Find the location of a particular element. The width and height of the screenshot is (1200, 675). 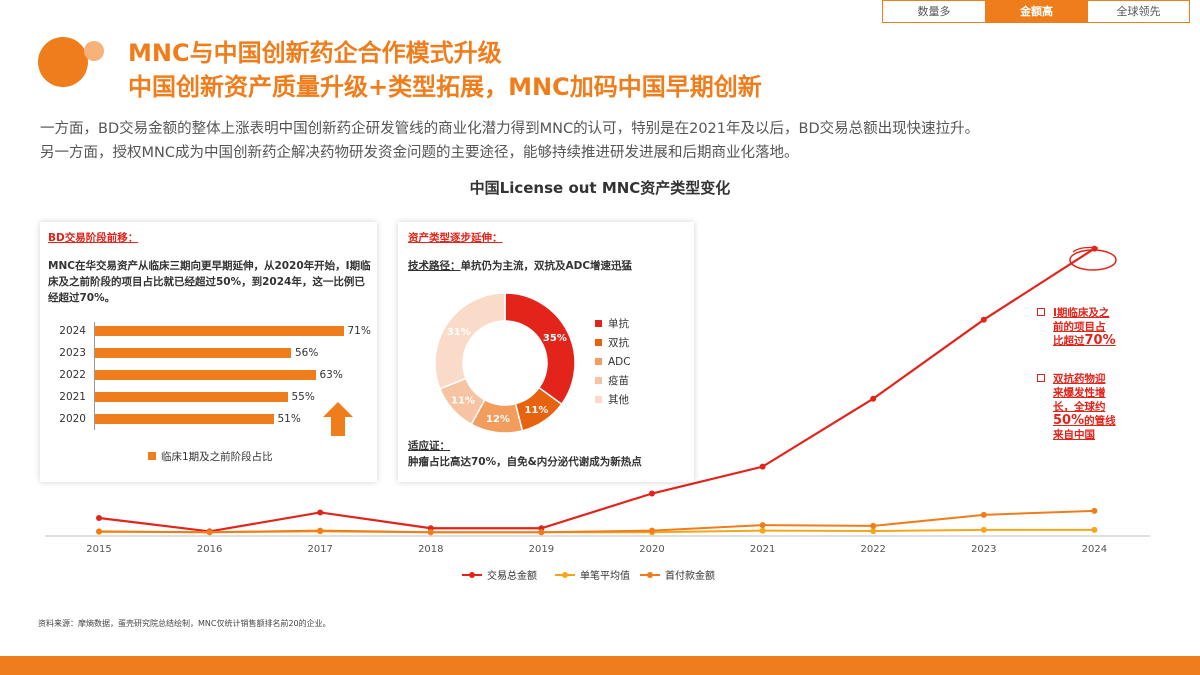

donut-legend-item: 单抗 is located at coordinates (613, 324).